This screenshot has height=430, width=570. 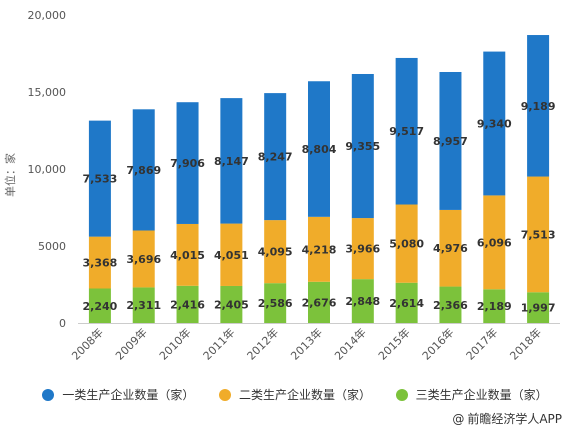 I want to click on data-label: 7,869, so click(x=143, y=170).